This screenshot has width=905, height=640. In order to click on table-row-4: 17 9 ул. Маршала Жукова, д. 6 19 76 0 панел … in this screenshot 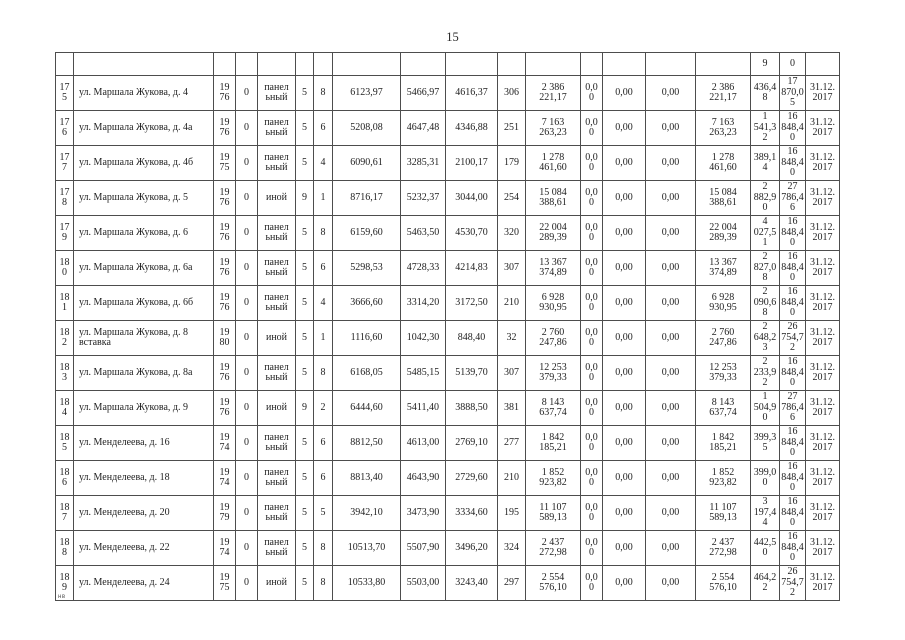, I will do `click(447, 233)`.